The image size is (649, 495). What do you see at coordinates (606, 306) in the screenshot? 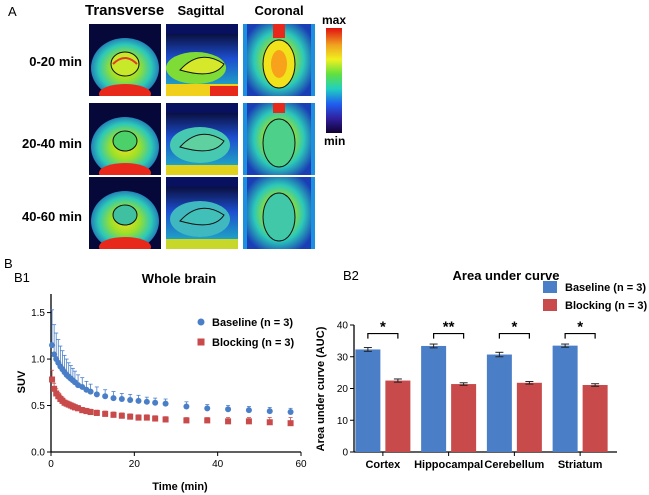
I see `b2-legend-label: Blocking (n = 3)` at bounding box center [606, 306].